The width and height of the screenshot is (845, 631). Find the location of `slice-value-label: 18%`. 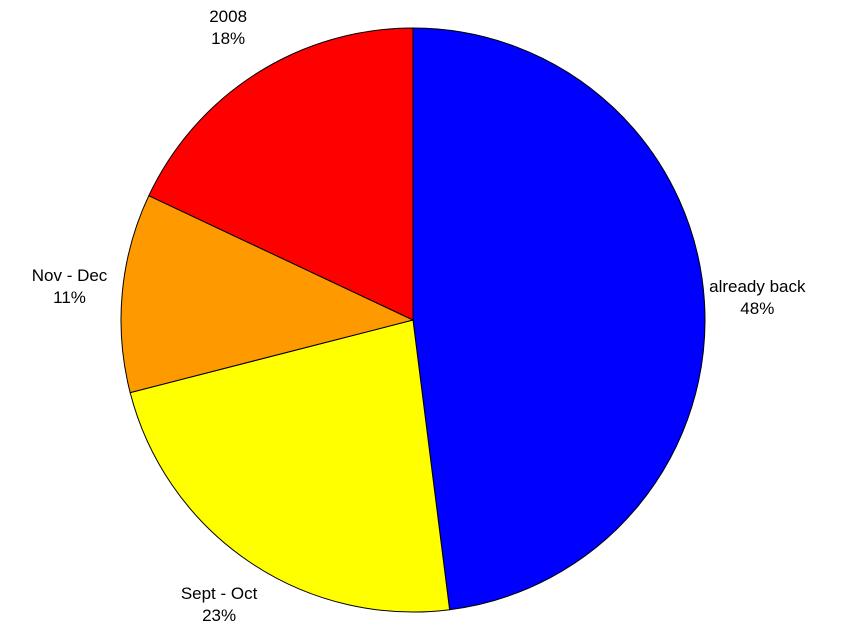

slice-value-label: 18% is located at coordinates (228, 38).